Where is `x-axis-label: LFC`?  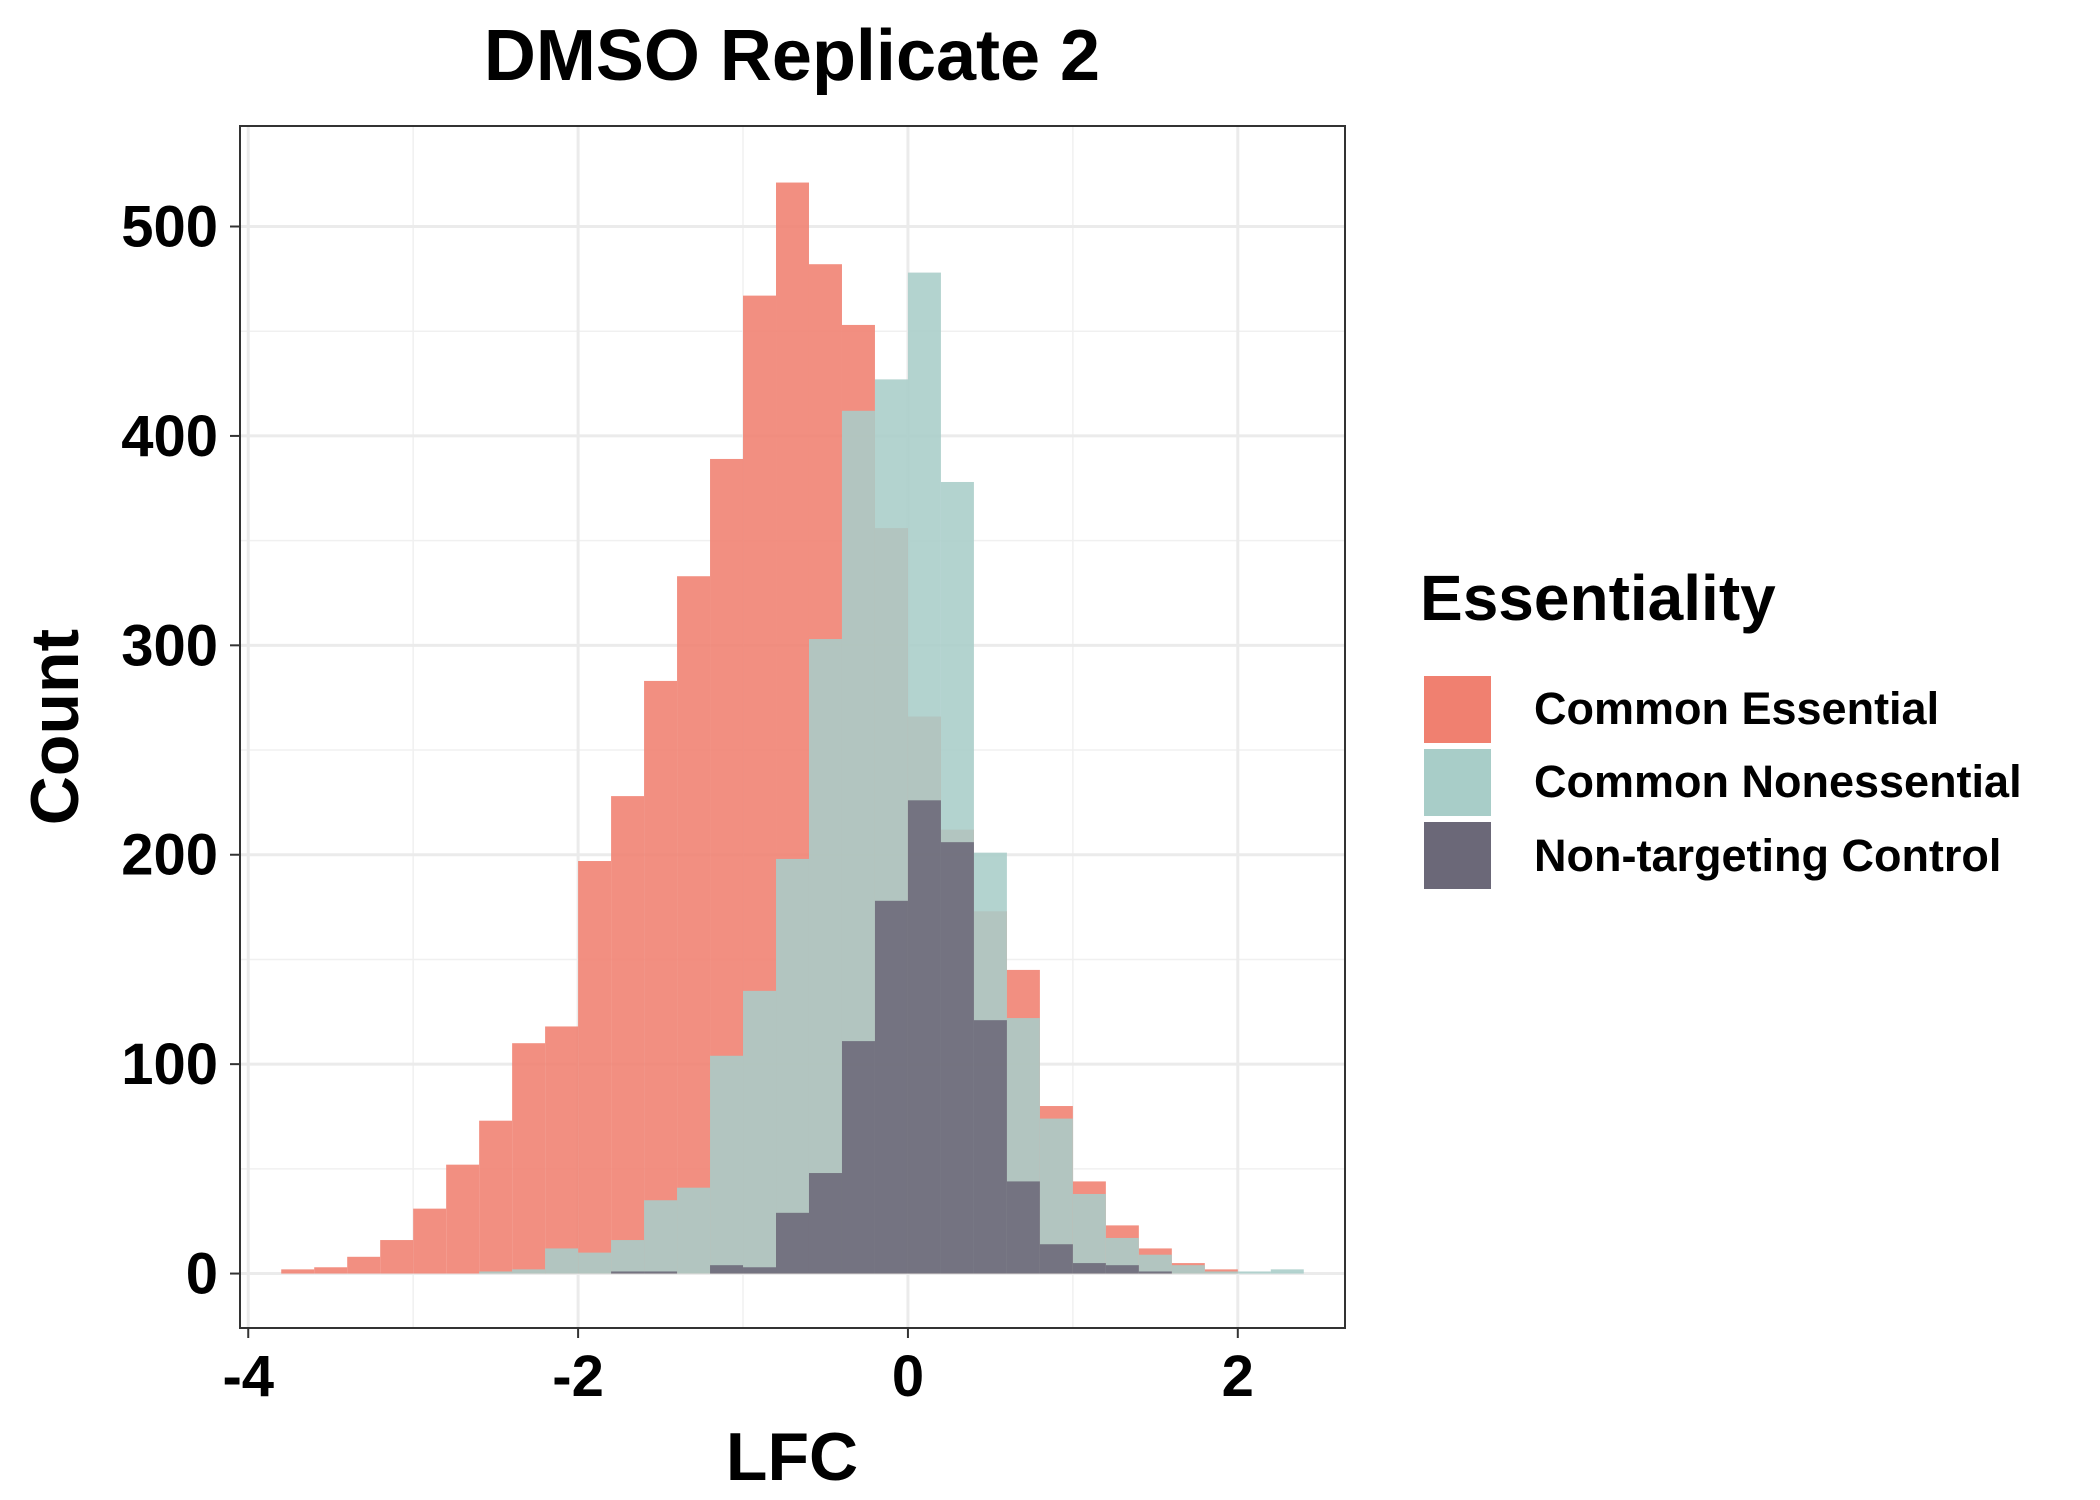 x-axis-label: LFC is located at coordinates (792, 1457).